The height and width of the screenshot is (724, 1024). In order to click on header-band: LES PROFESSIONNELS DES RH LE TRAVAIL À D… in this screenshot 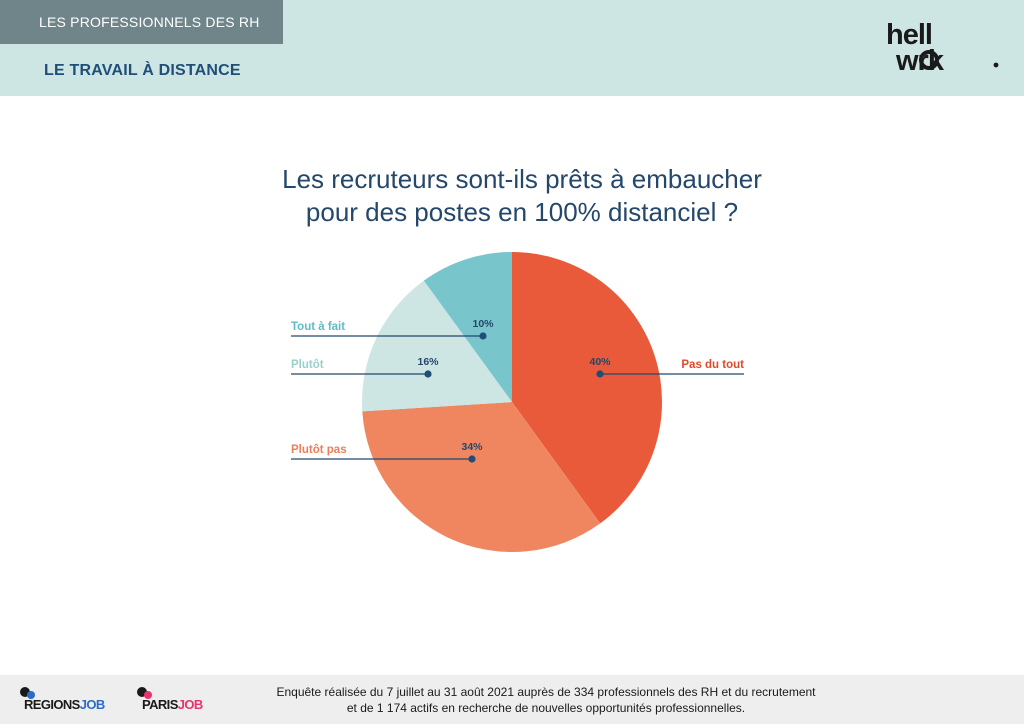, I will do `click(512, 48)`.